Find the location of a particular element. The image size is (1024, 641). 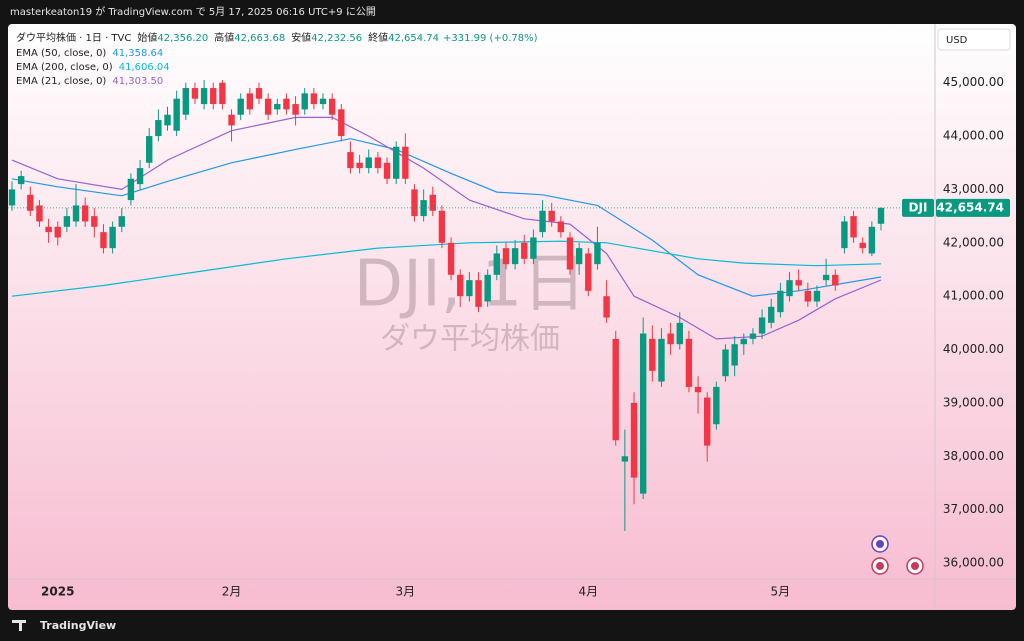

legend-entry: EMA (200, close, 0) 41,606.04 is located at coordinates (93, 67).